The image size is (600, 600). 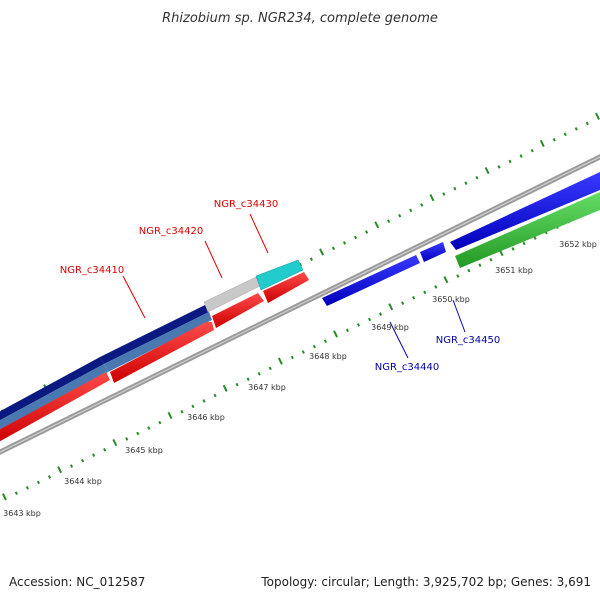 What do you see at coordinates (328, 356) in the screenshot?
I see `ruler-tick-label: 3648 kbp` at bounding box center [328, 356].